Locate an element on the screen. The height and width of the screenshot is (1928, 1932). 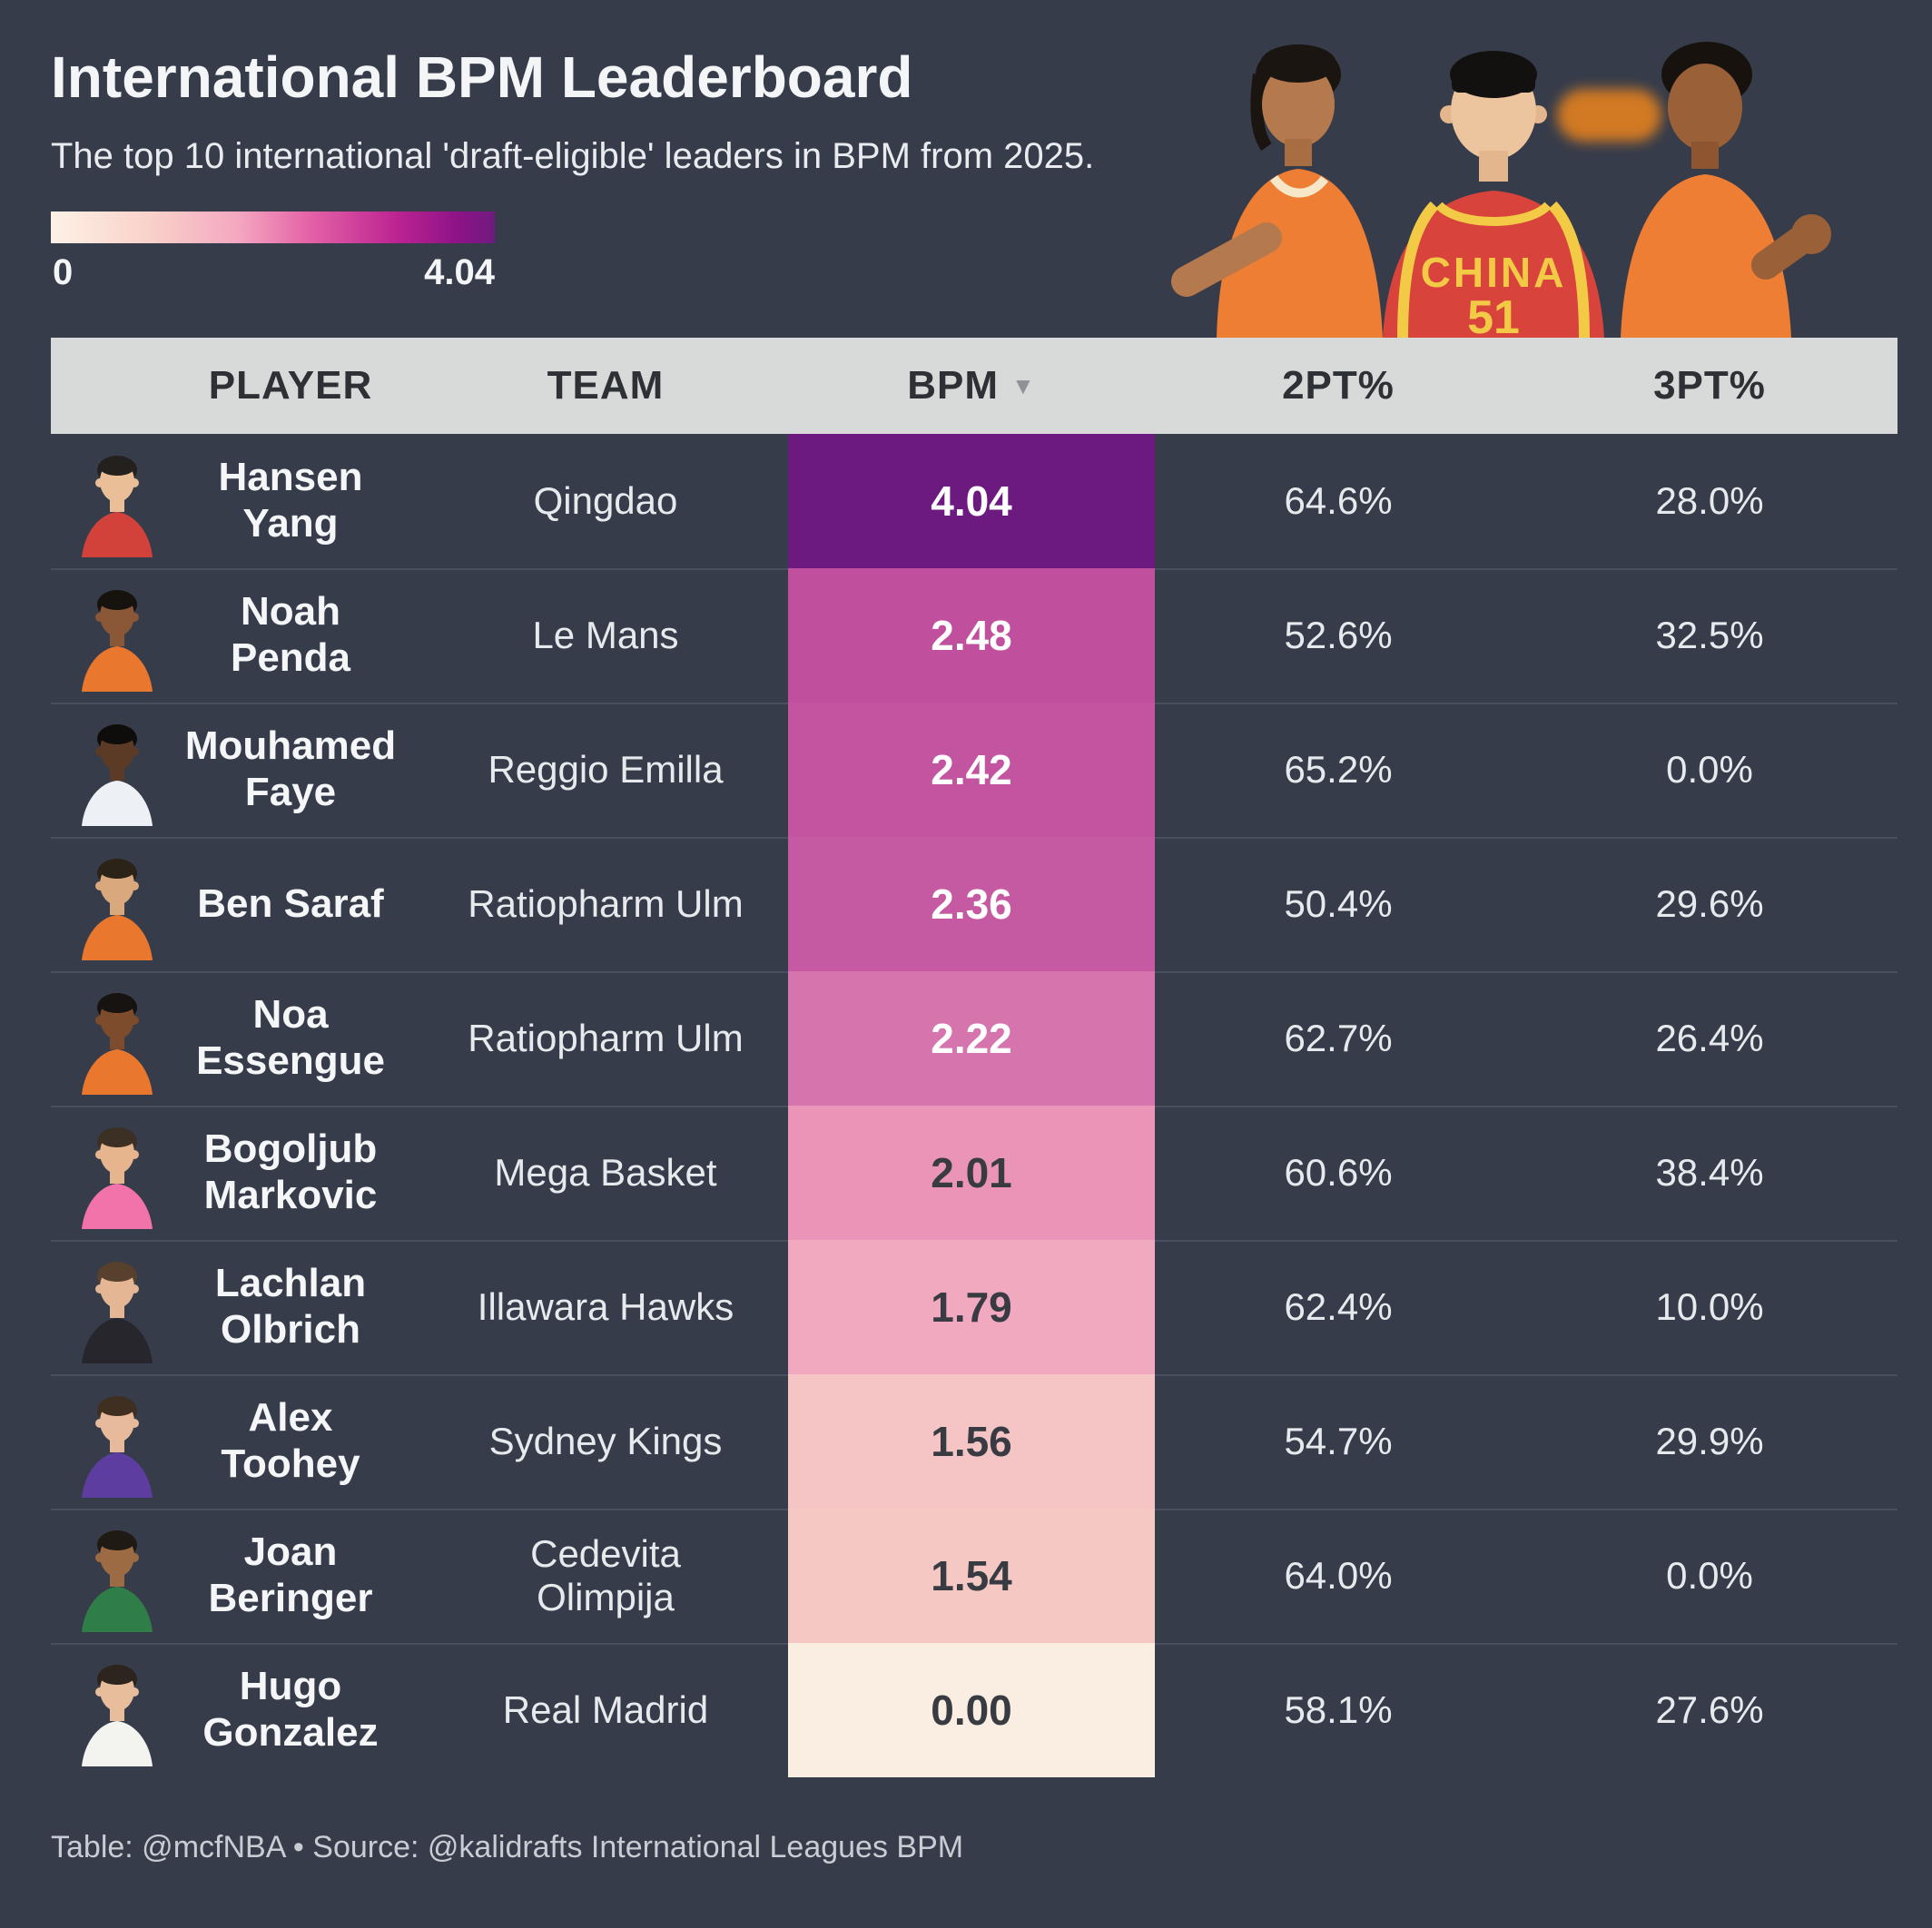
two-pt-value: 52.6% is located at coordinates (1338, 635).